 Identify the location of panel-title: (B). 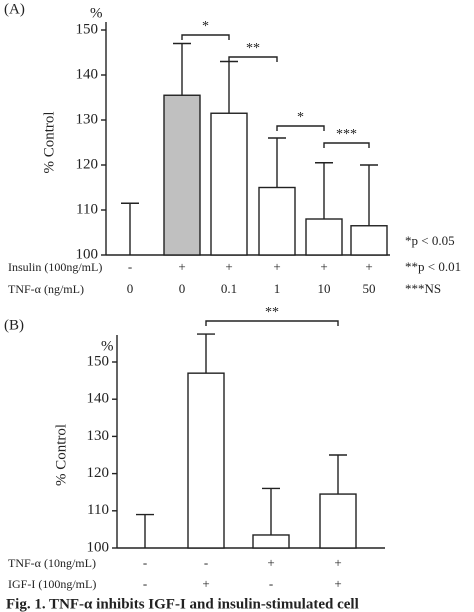
(14, 325).